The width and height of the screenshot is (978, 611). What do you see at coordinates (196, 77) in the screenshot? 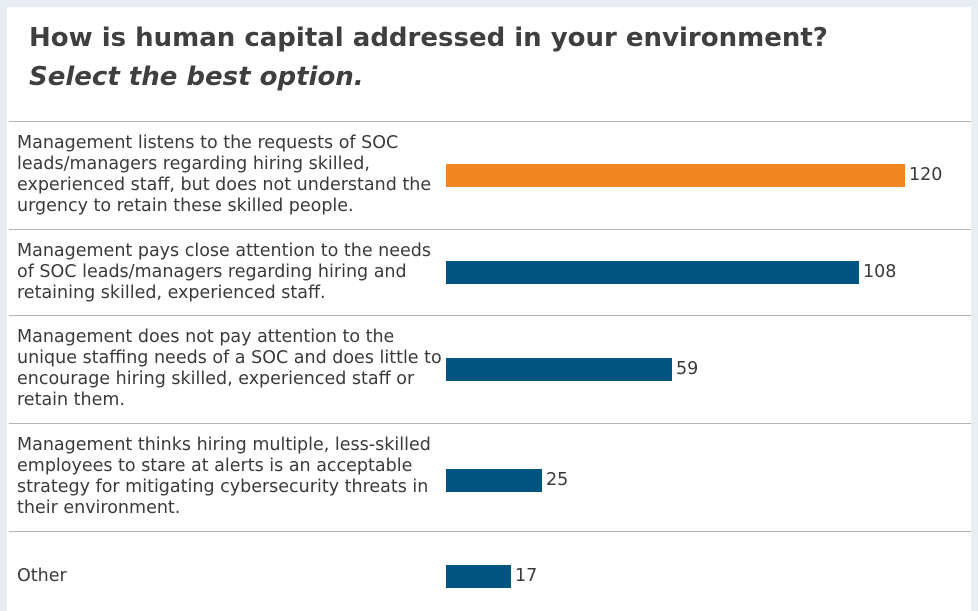
I see `chart-subtitle: Select the best option.` at bounding box center [196, 77].